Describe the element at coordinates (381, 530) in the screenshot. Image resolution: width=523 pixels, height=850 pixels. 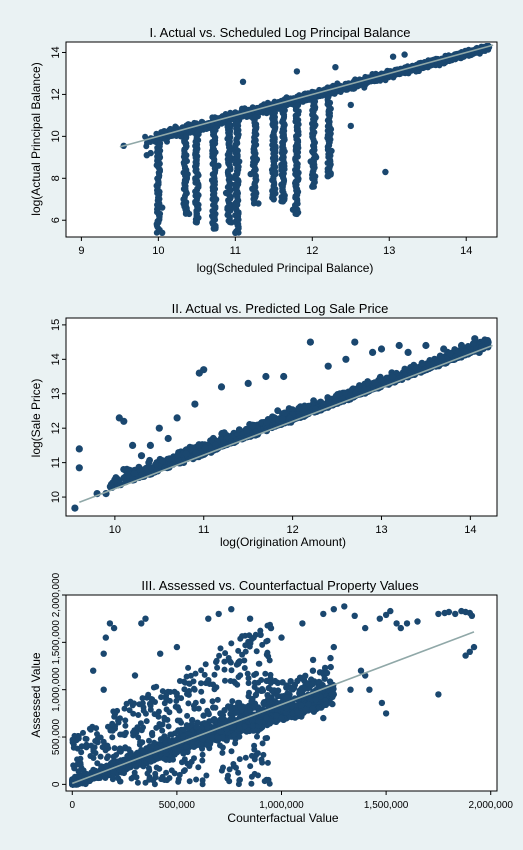
I see `panel-2-x-tick-label: 13` at that location.